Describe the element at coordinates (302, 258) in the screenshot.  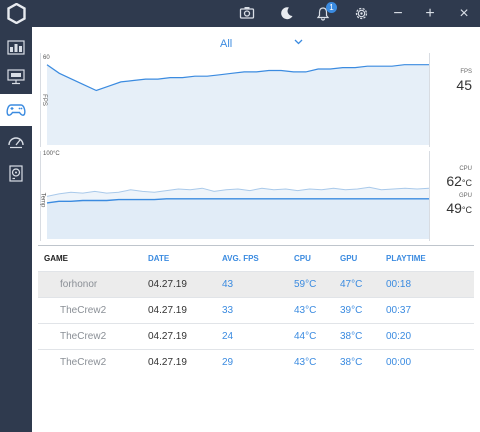
I see `header-cpu: CPU` at that location.